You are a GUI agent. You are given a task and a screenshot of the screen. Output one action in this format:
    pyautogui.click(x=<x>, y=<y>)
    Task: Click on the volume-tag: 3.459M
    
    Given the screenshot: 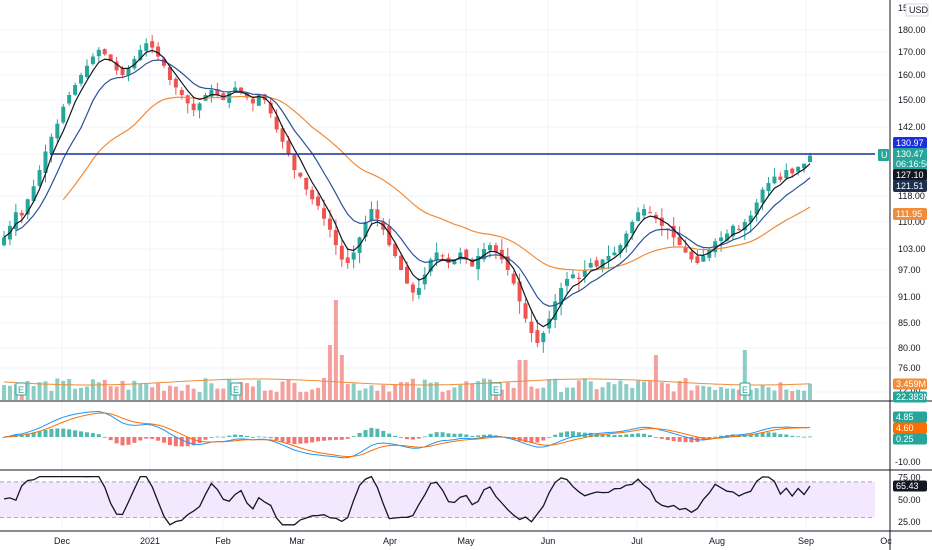 What is the action you would take?
    pyautogui.click(x=911, y=384)
    